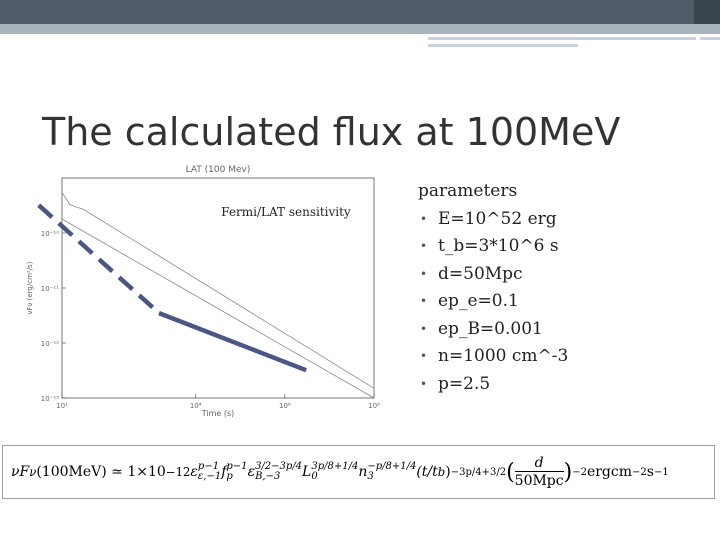 The height and width of the screenshot is (540, 720). Describe the element at coordinates (562, 38) in the screenshot. I see `header-accent-line` at that location.